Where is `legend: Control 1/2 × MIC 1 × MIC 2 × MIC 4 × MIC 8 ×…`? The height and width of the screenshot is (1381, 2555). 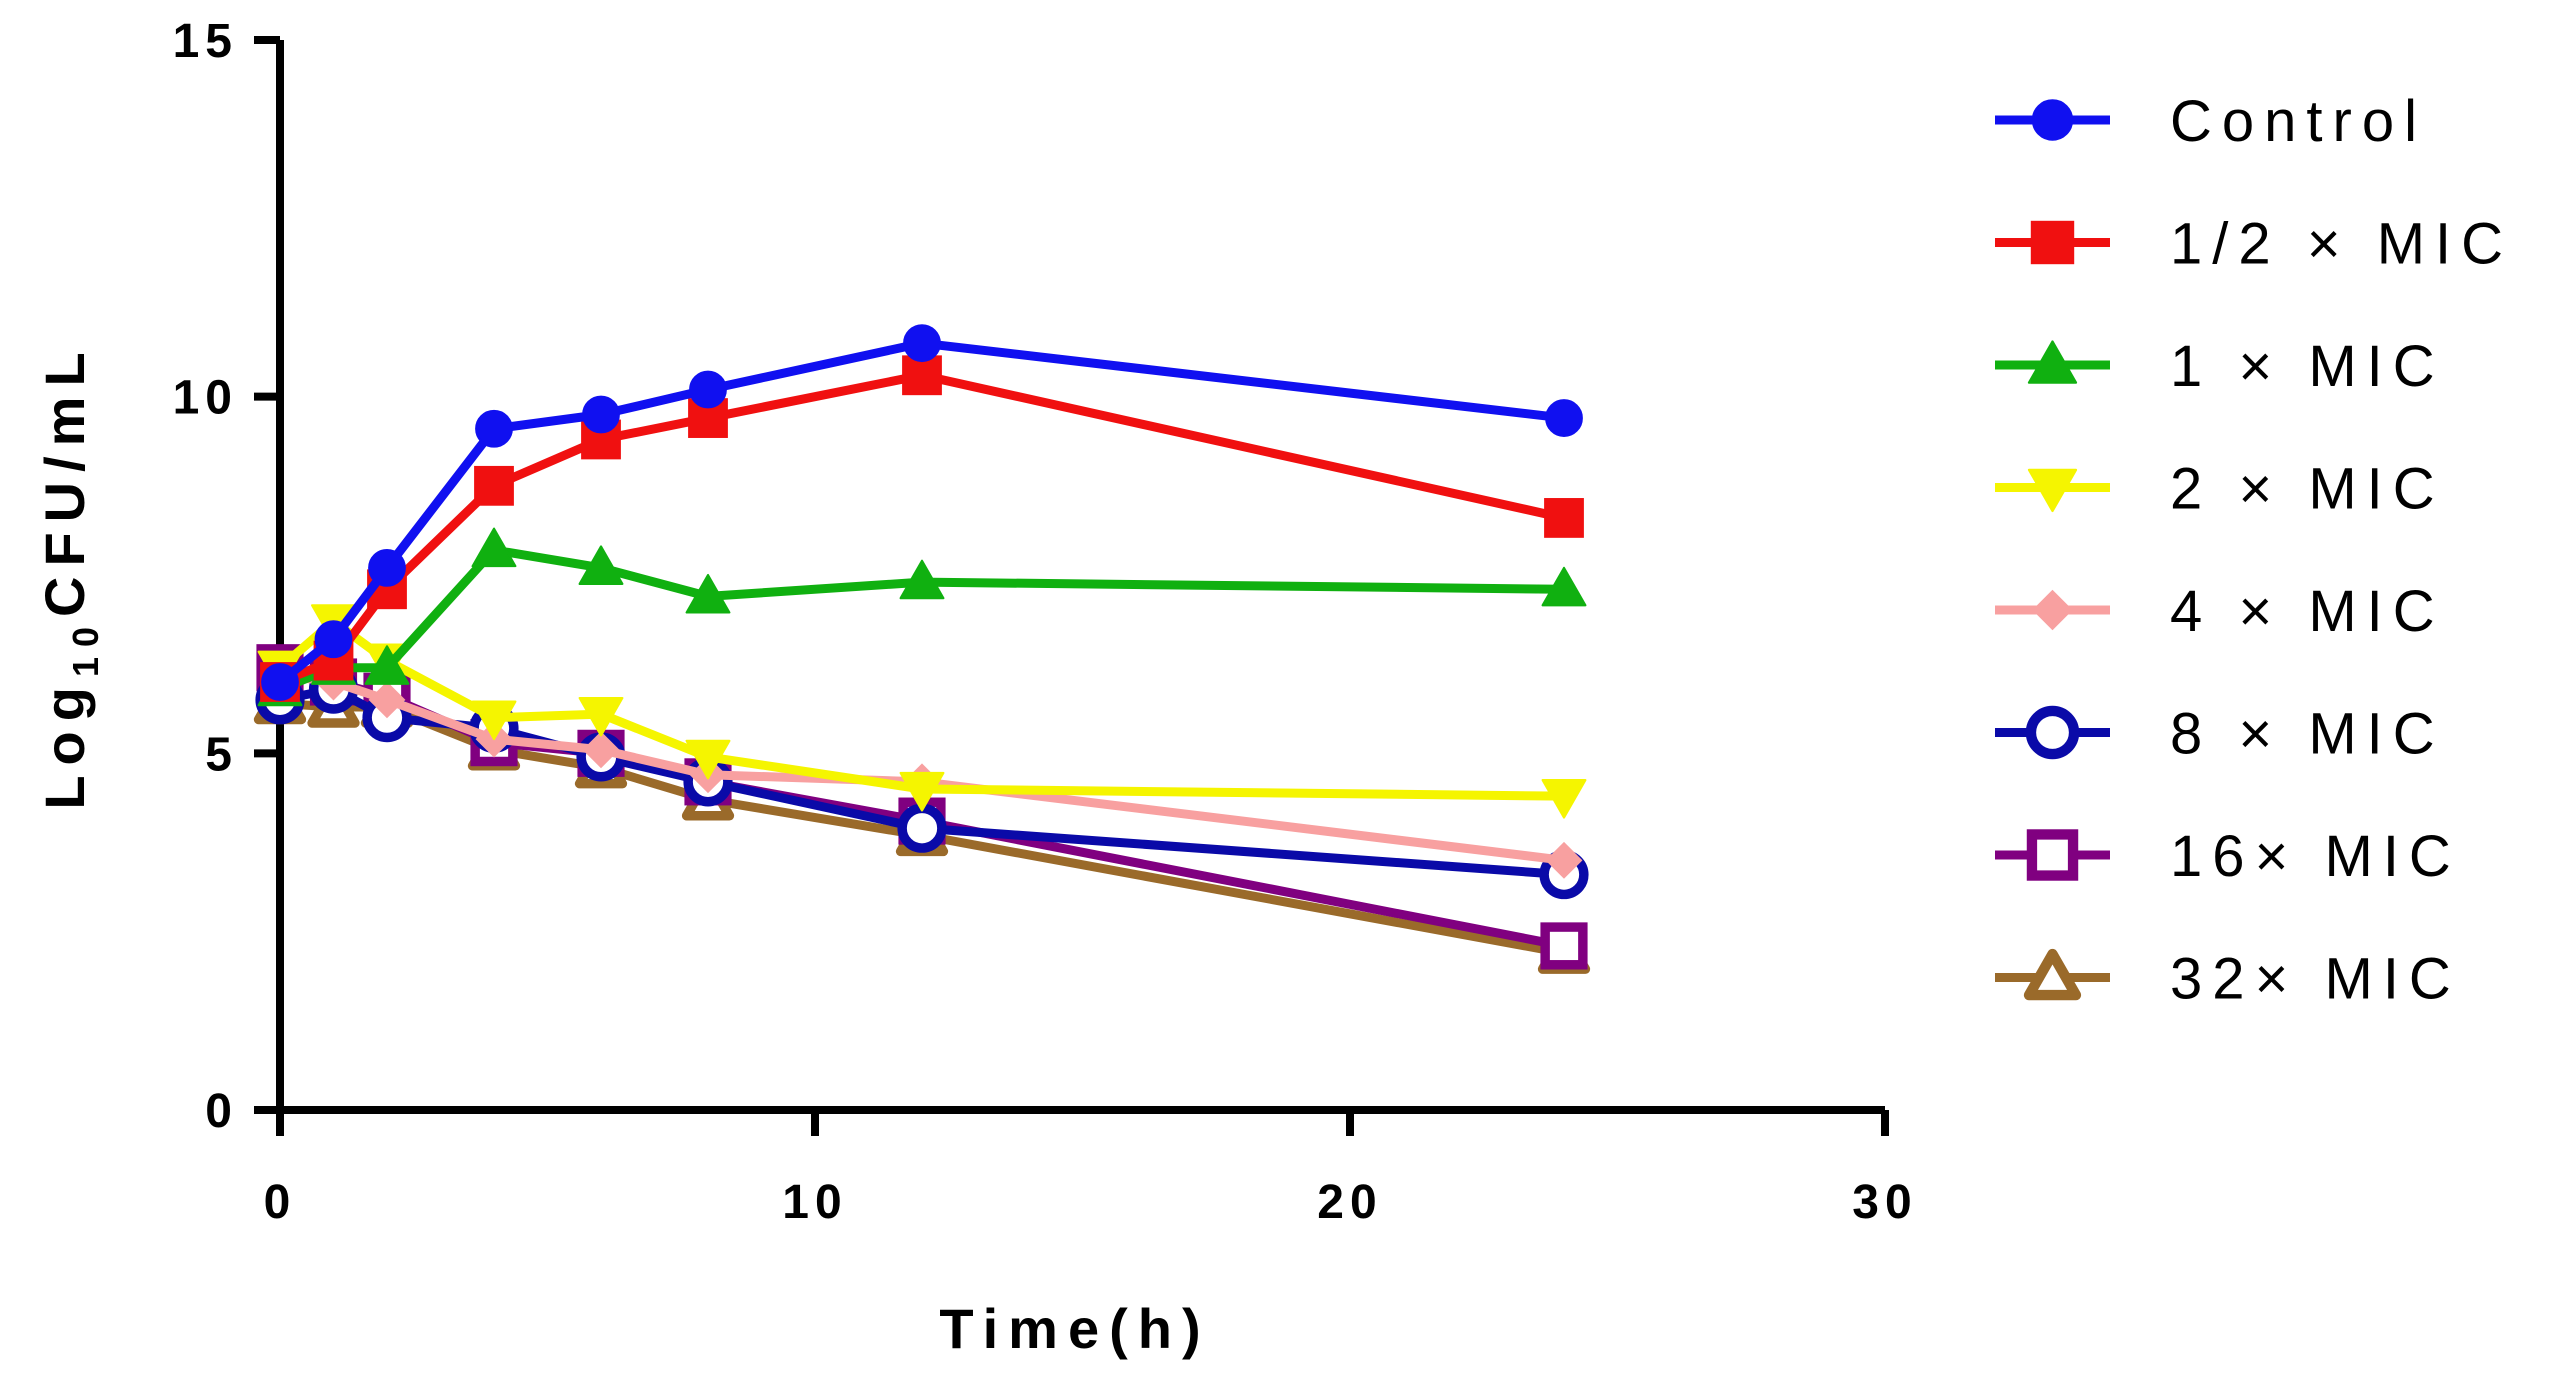 legend: Control 1/2 × MIC 1 × MIC 2 × MIC 4 × MIC 8 ×… is located at coordinates (2254, 550).